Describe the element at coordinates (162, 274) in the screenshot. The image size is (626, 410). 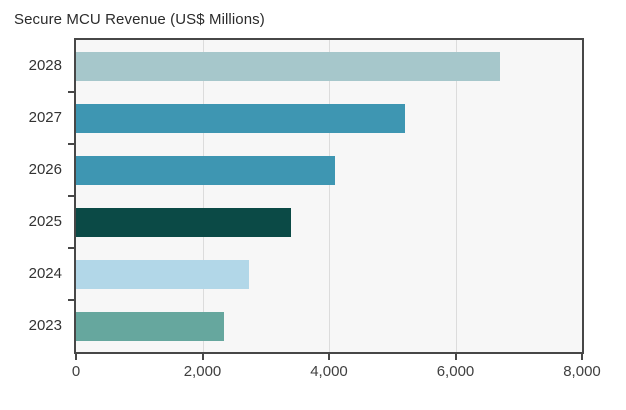
I see `bar-2024` at that location.